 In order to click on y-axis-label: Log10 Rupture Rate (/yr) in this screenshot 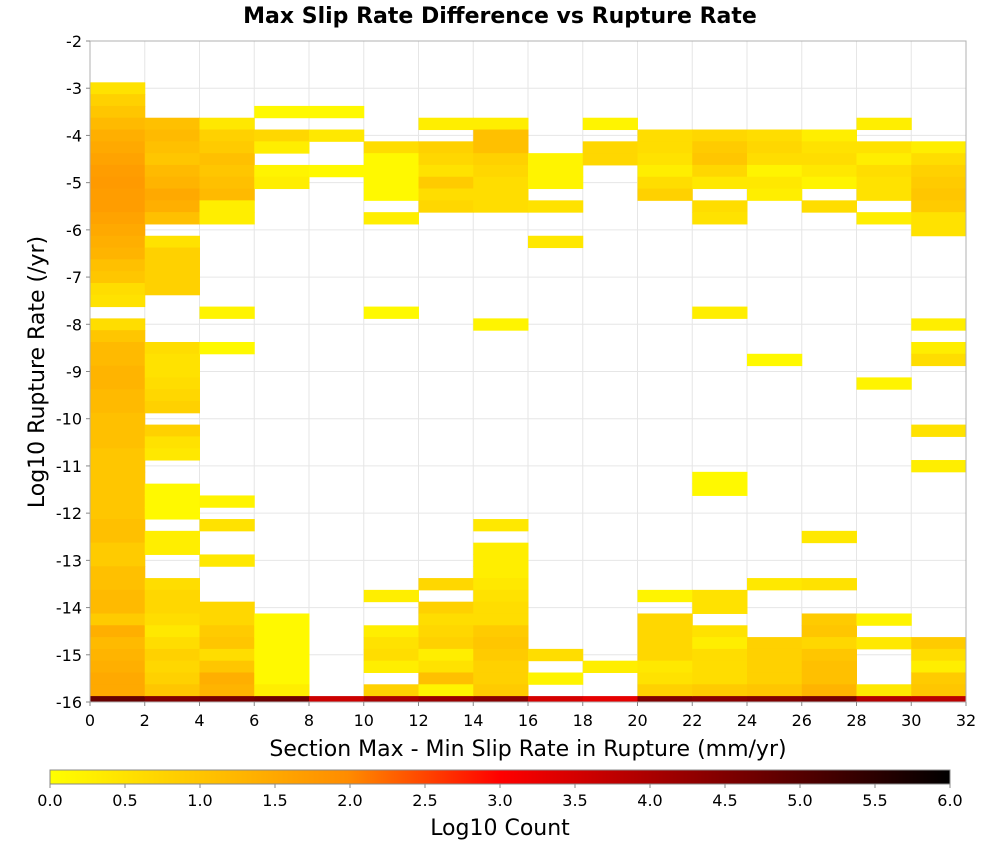, I will do `click(37, 372)`.